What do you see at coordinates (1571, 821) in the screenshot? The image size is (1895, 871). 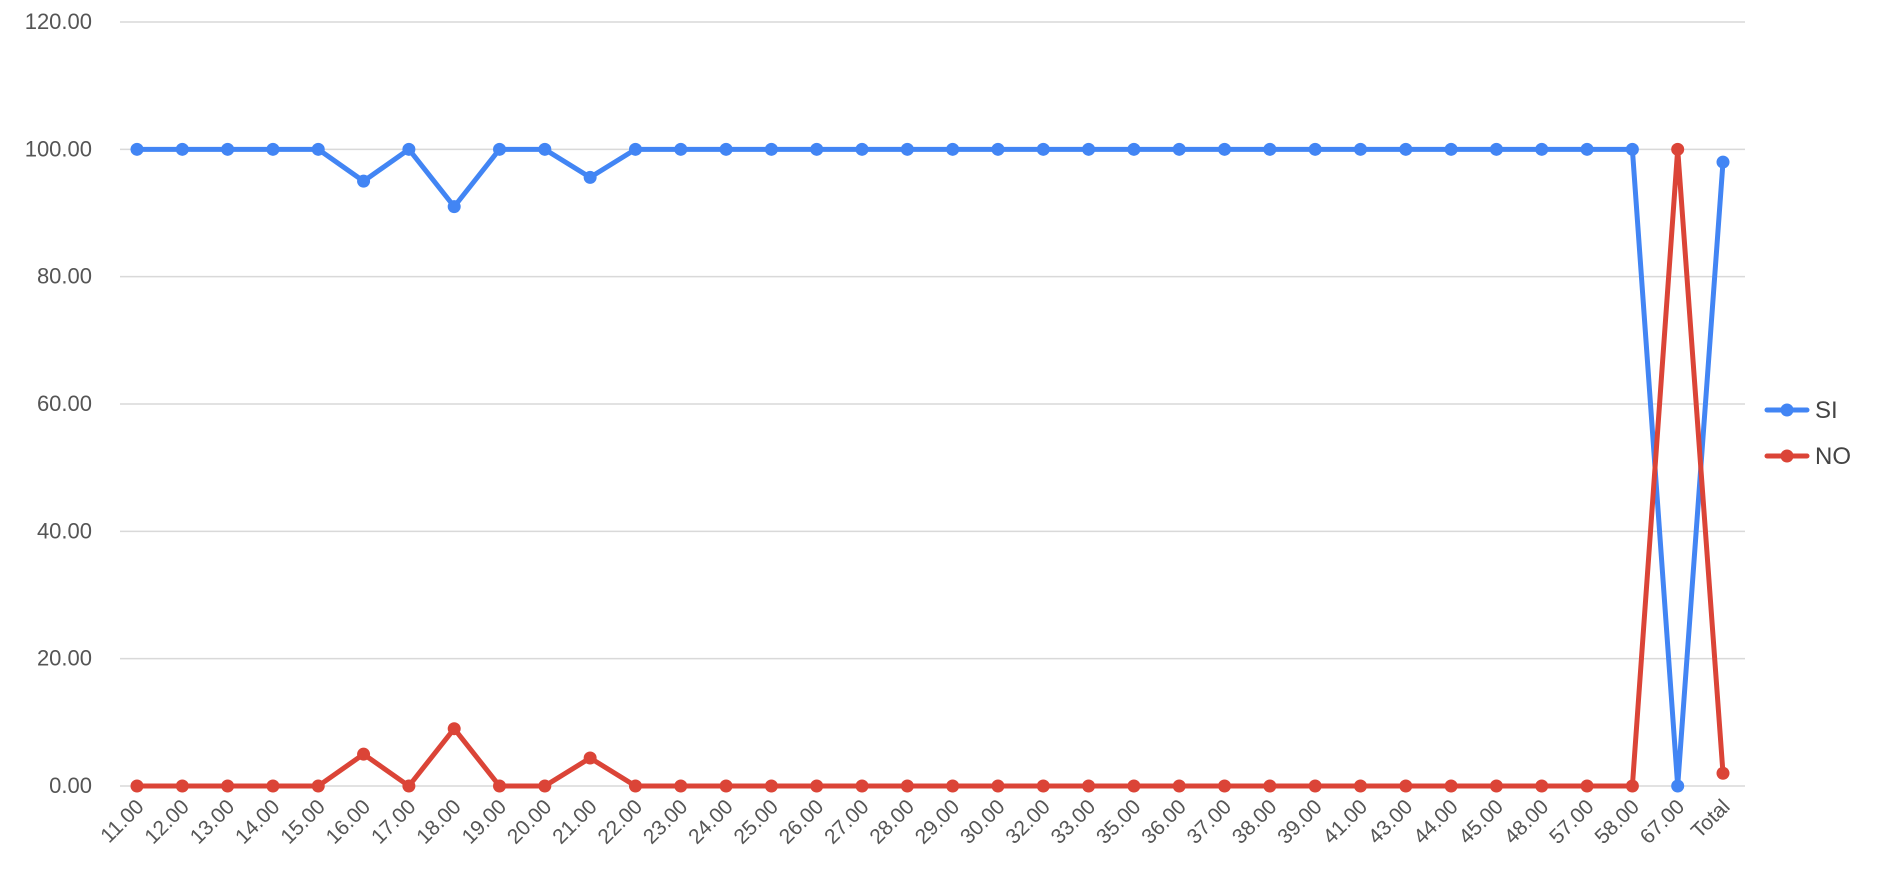 I see `x-tick-label: 57.00` at bounding box center [1571, 821].